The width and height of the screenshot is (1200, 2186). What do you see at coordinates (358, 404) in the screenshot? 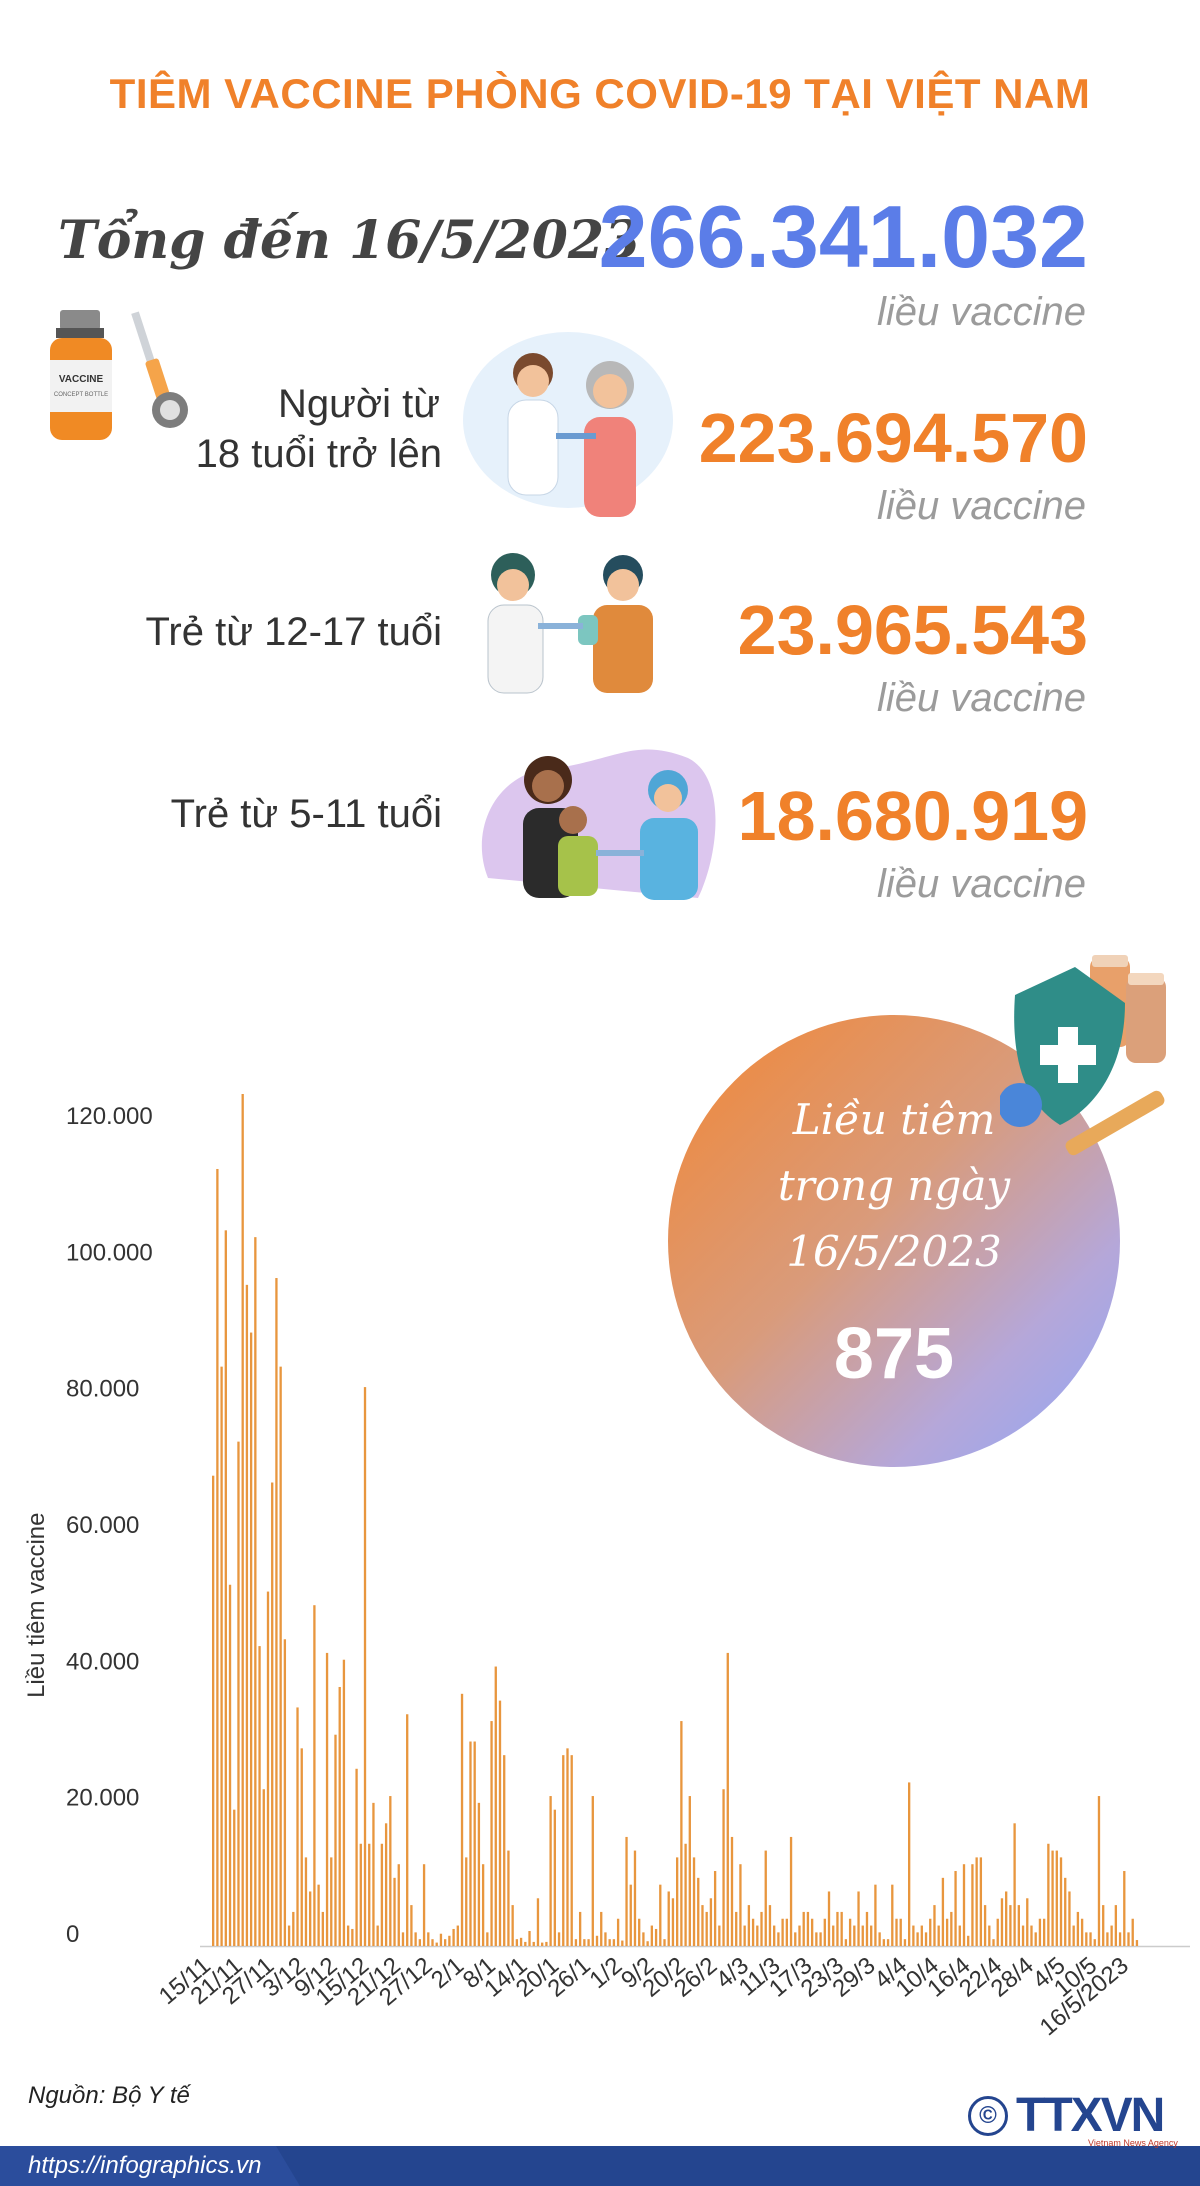
I see `group-adult-label-1: Người từ` at bounding box center [358, 404].